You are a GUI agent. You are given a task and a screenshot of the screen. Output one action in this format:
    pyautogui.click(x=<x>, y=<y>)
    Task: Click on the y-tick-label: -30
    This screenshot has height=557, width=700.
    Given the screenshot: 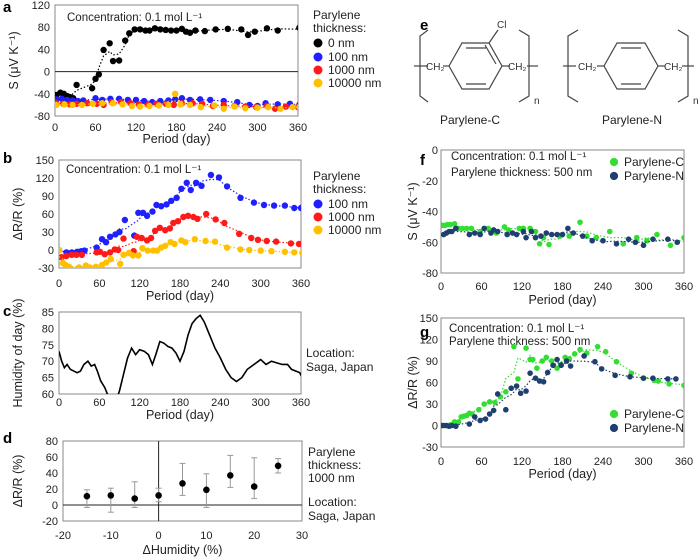 What is the action you would take?
    pyautogui.click(x=430, y=448)
    